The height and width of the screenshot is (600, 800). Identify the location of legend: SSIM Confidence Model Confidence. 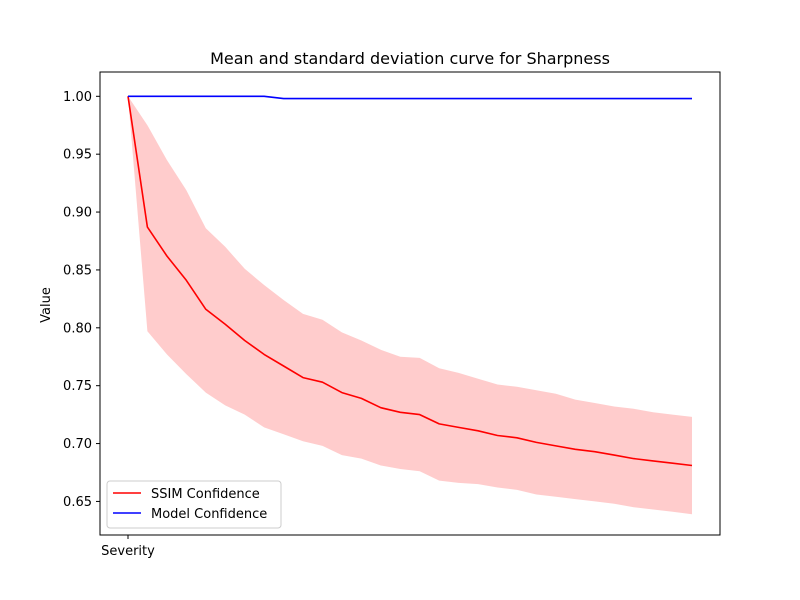
(194, 504).